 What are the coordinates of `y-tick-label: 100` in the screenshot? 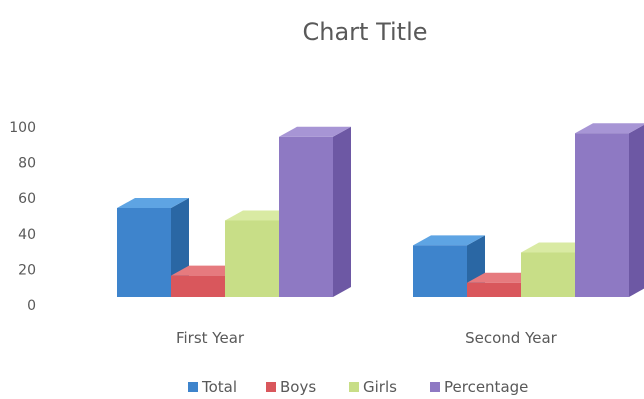 It's located at (22, 128).